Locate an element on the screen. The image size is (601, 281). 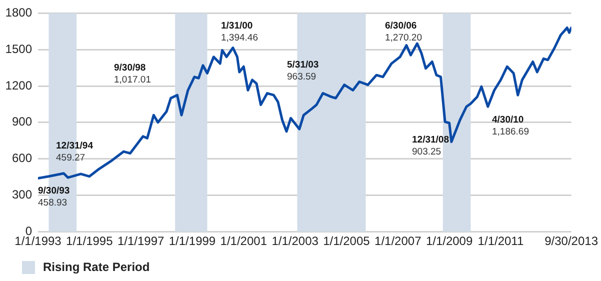
annotation: 5/31/03 963.59 is located at coordinates (303, 70).